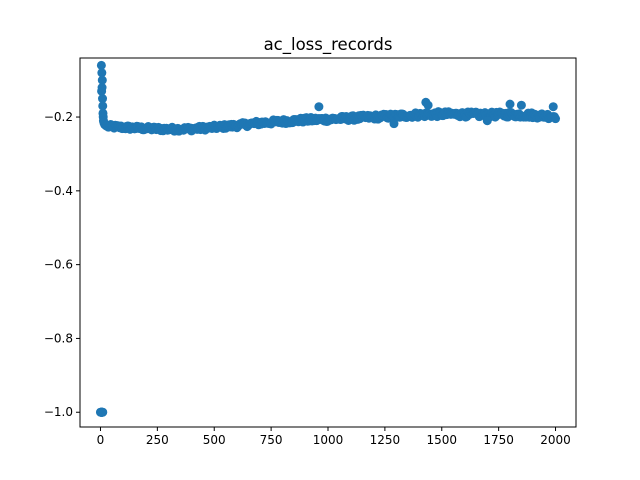 This screenshot has width=640, height=480. What do you see at coordinates (157, 440) in the screenshot?
I see `x-tick-label: 250` at bounding box center [157, 440].